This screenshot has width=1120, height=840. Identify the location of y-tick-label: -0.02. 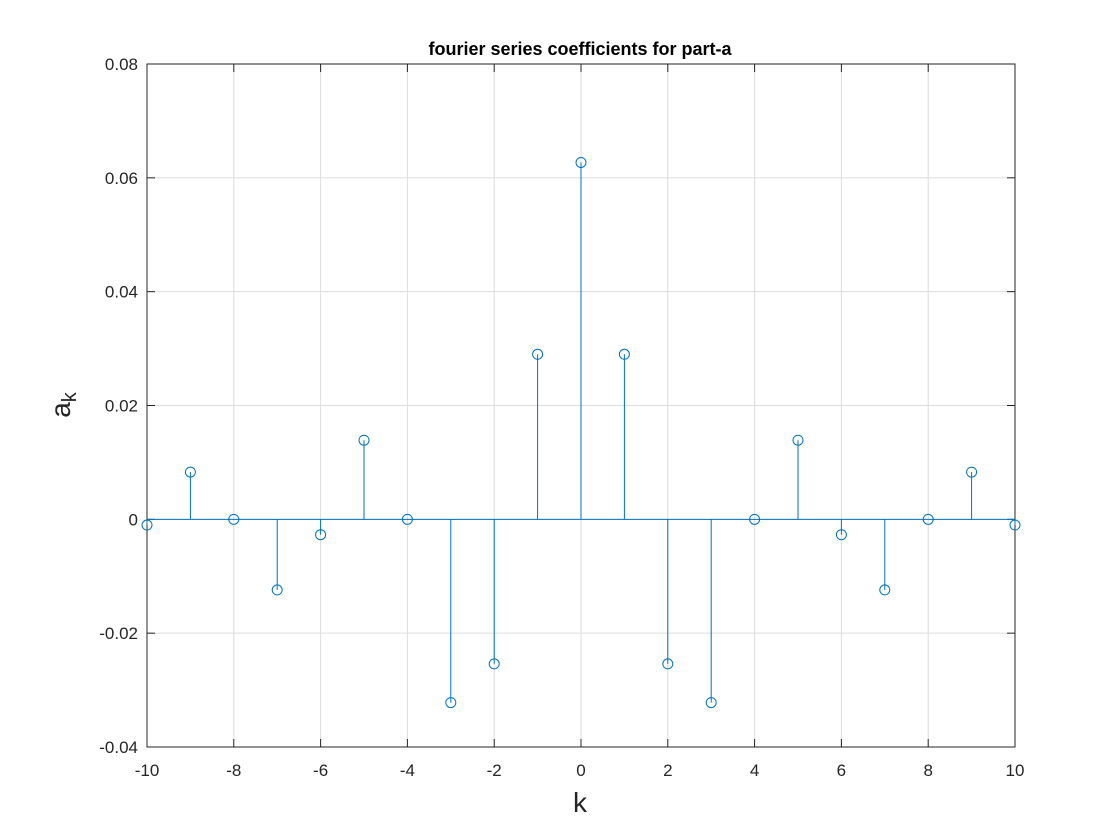
(118, 633).